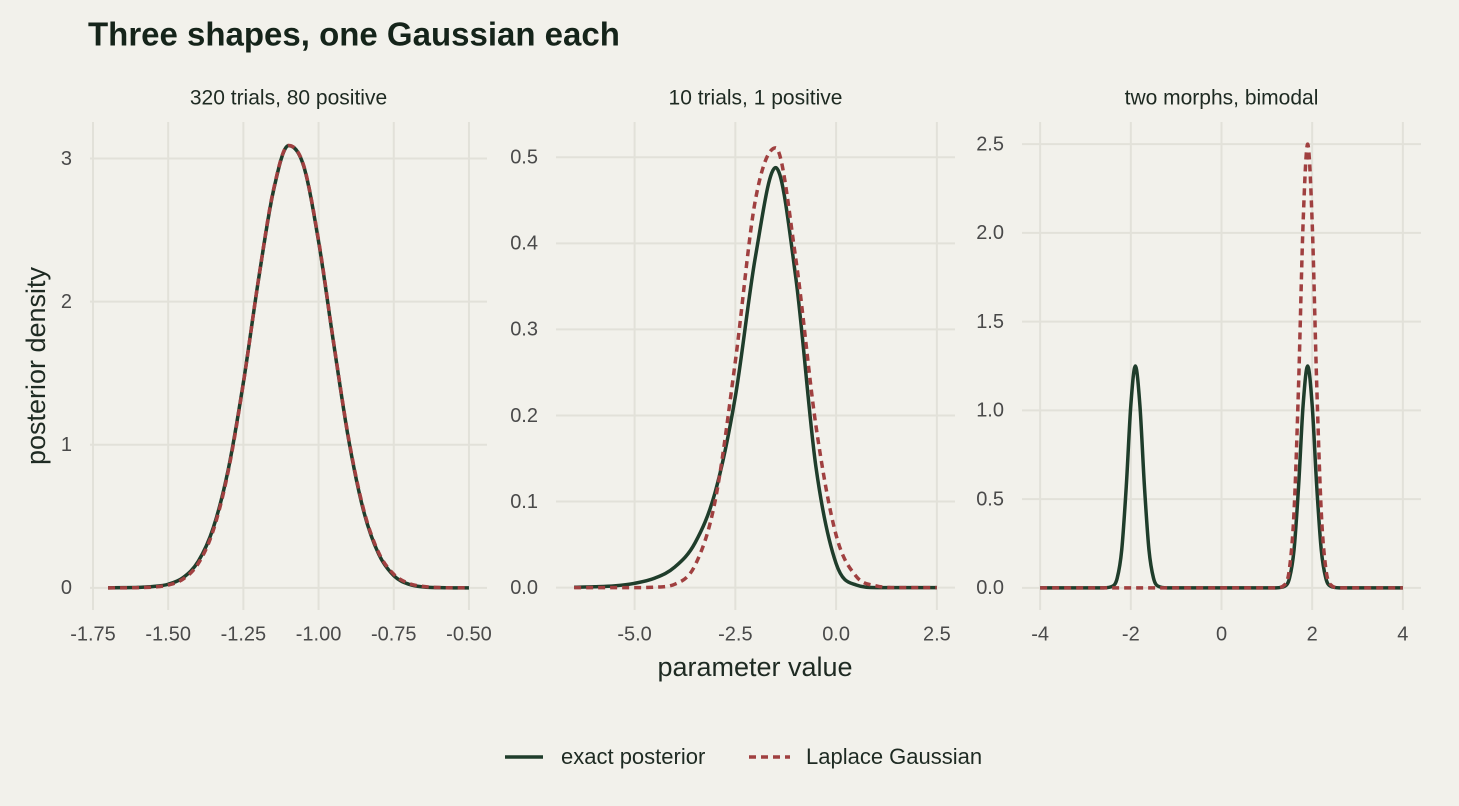 This screenshot has width=1459, height=806. I want to click on y-tick-label: 0.4, so click(524, 244).